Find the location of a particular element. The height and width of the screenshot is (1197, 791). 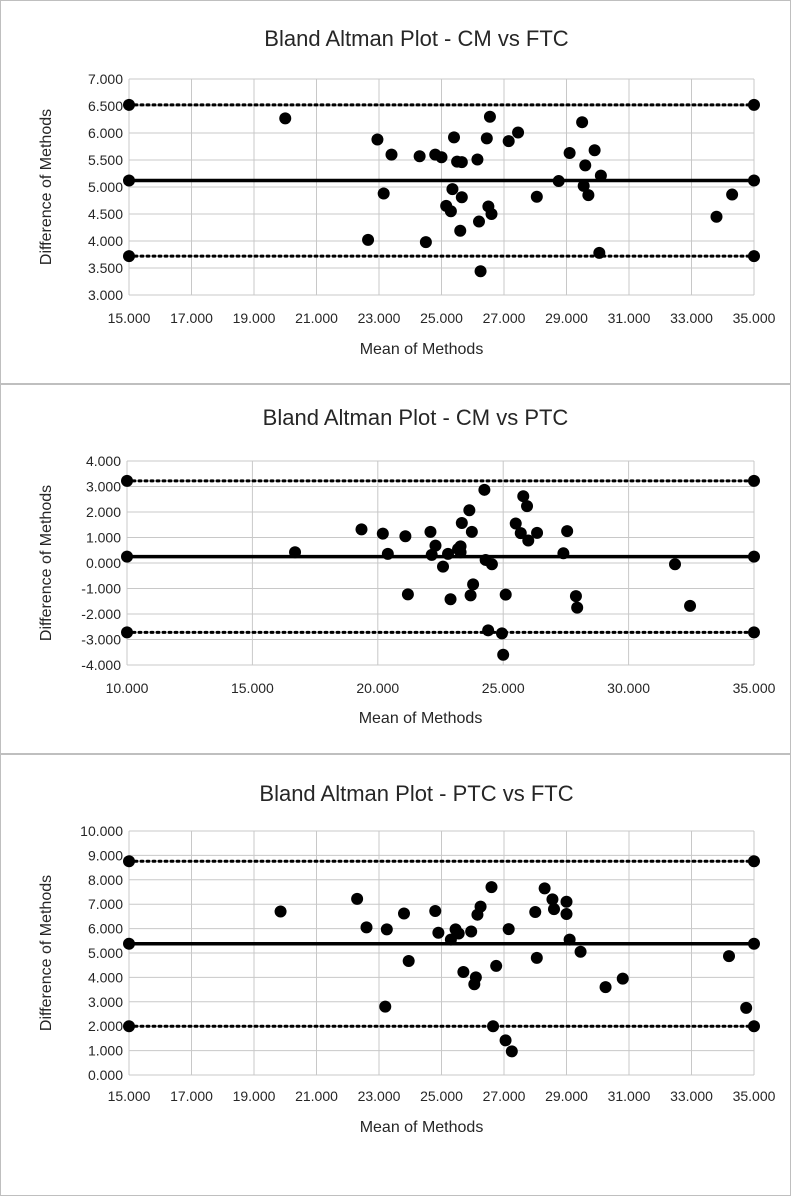

x-tick-label: 30.000 is located at coordinates (628, 688).